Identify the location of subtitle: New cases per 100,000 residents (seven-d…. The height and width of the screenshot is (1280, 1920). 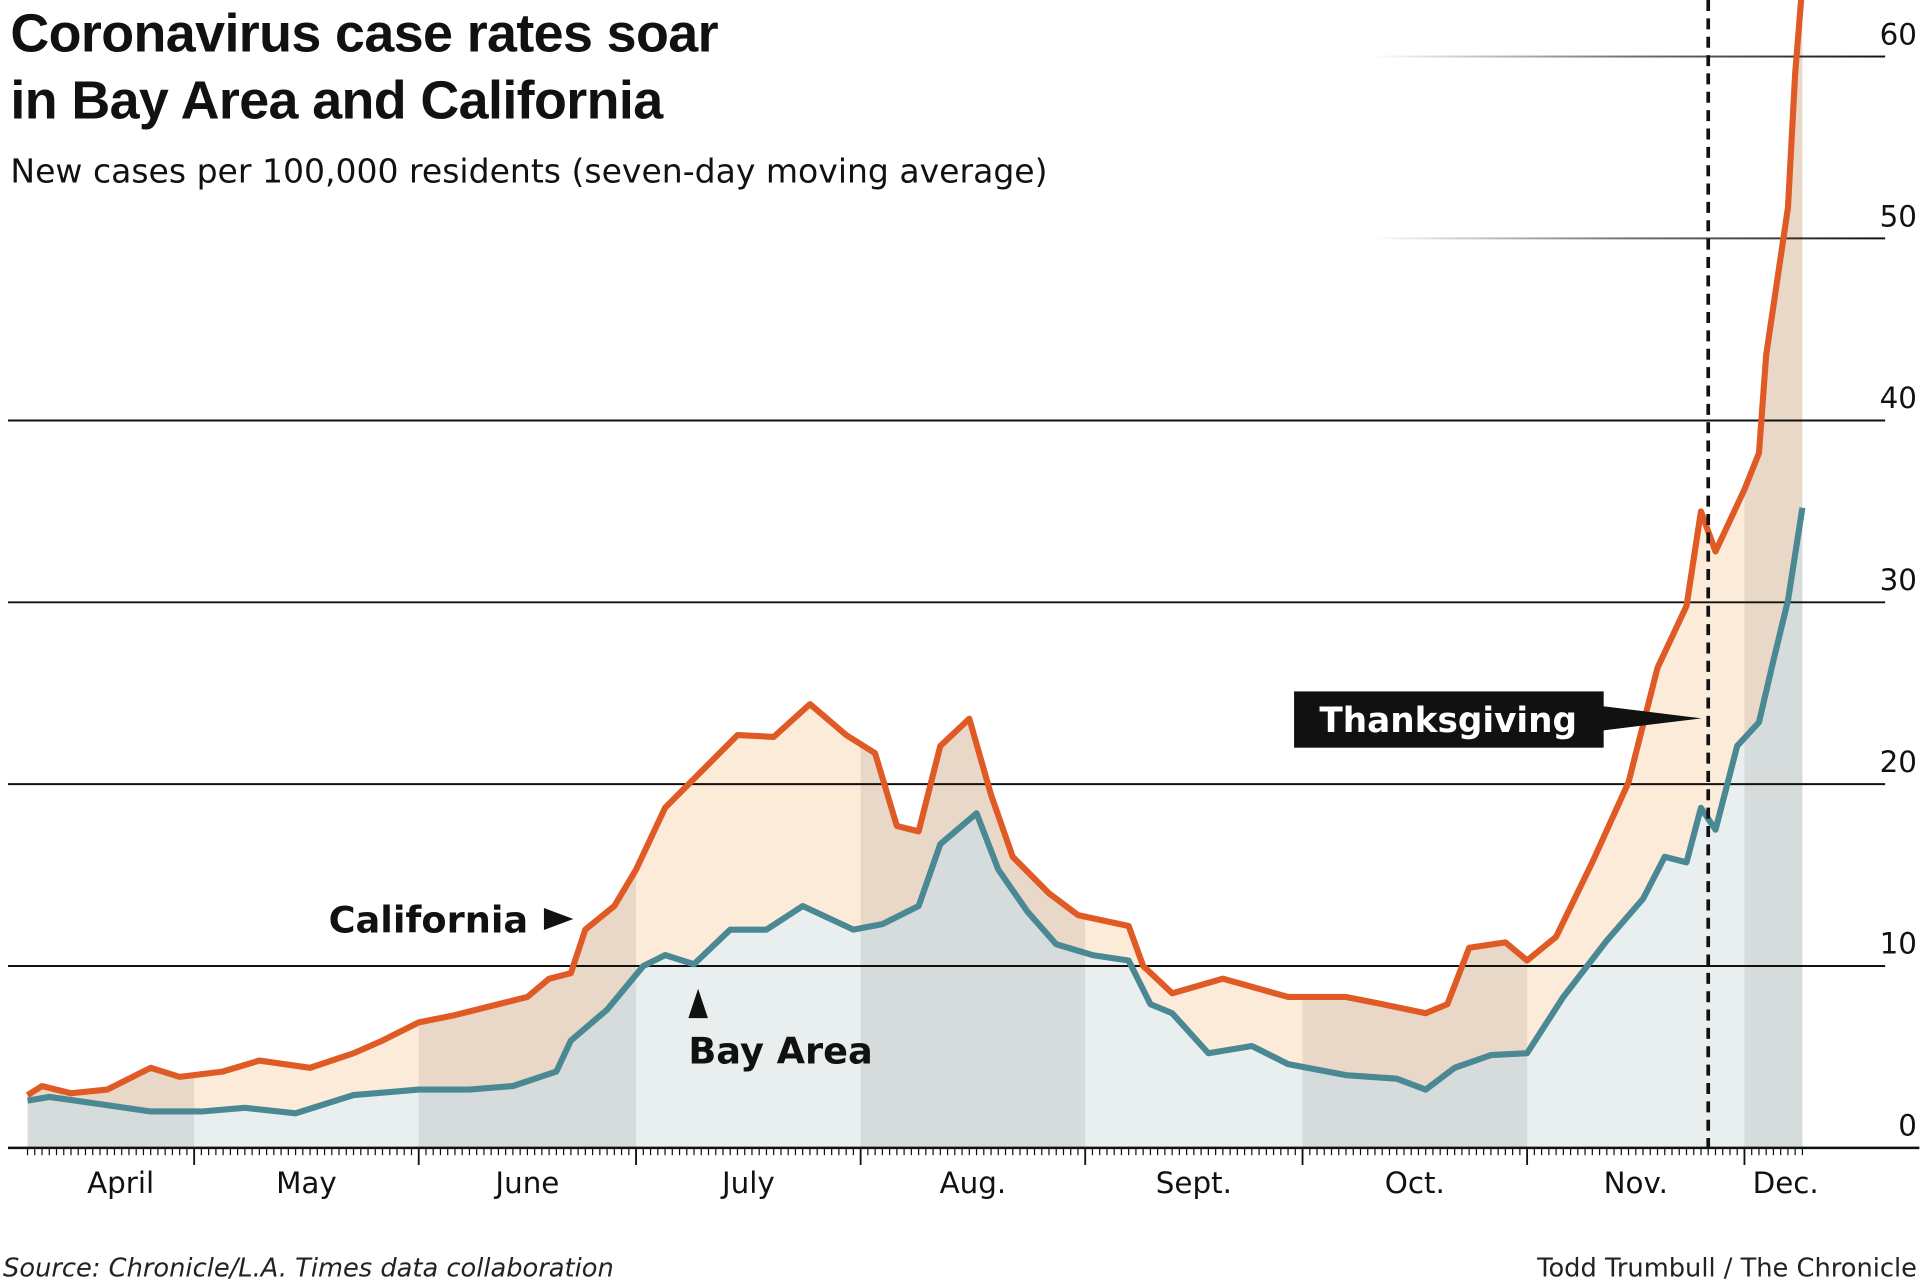
(528, 170).